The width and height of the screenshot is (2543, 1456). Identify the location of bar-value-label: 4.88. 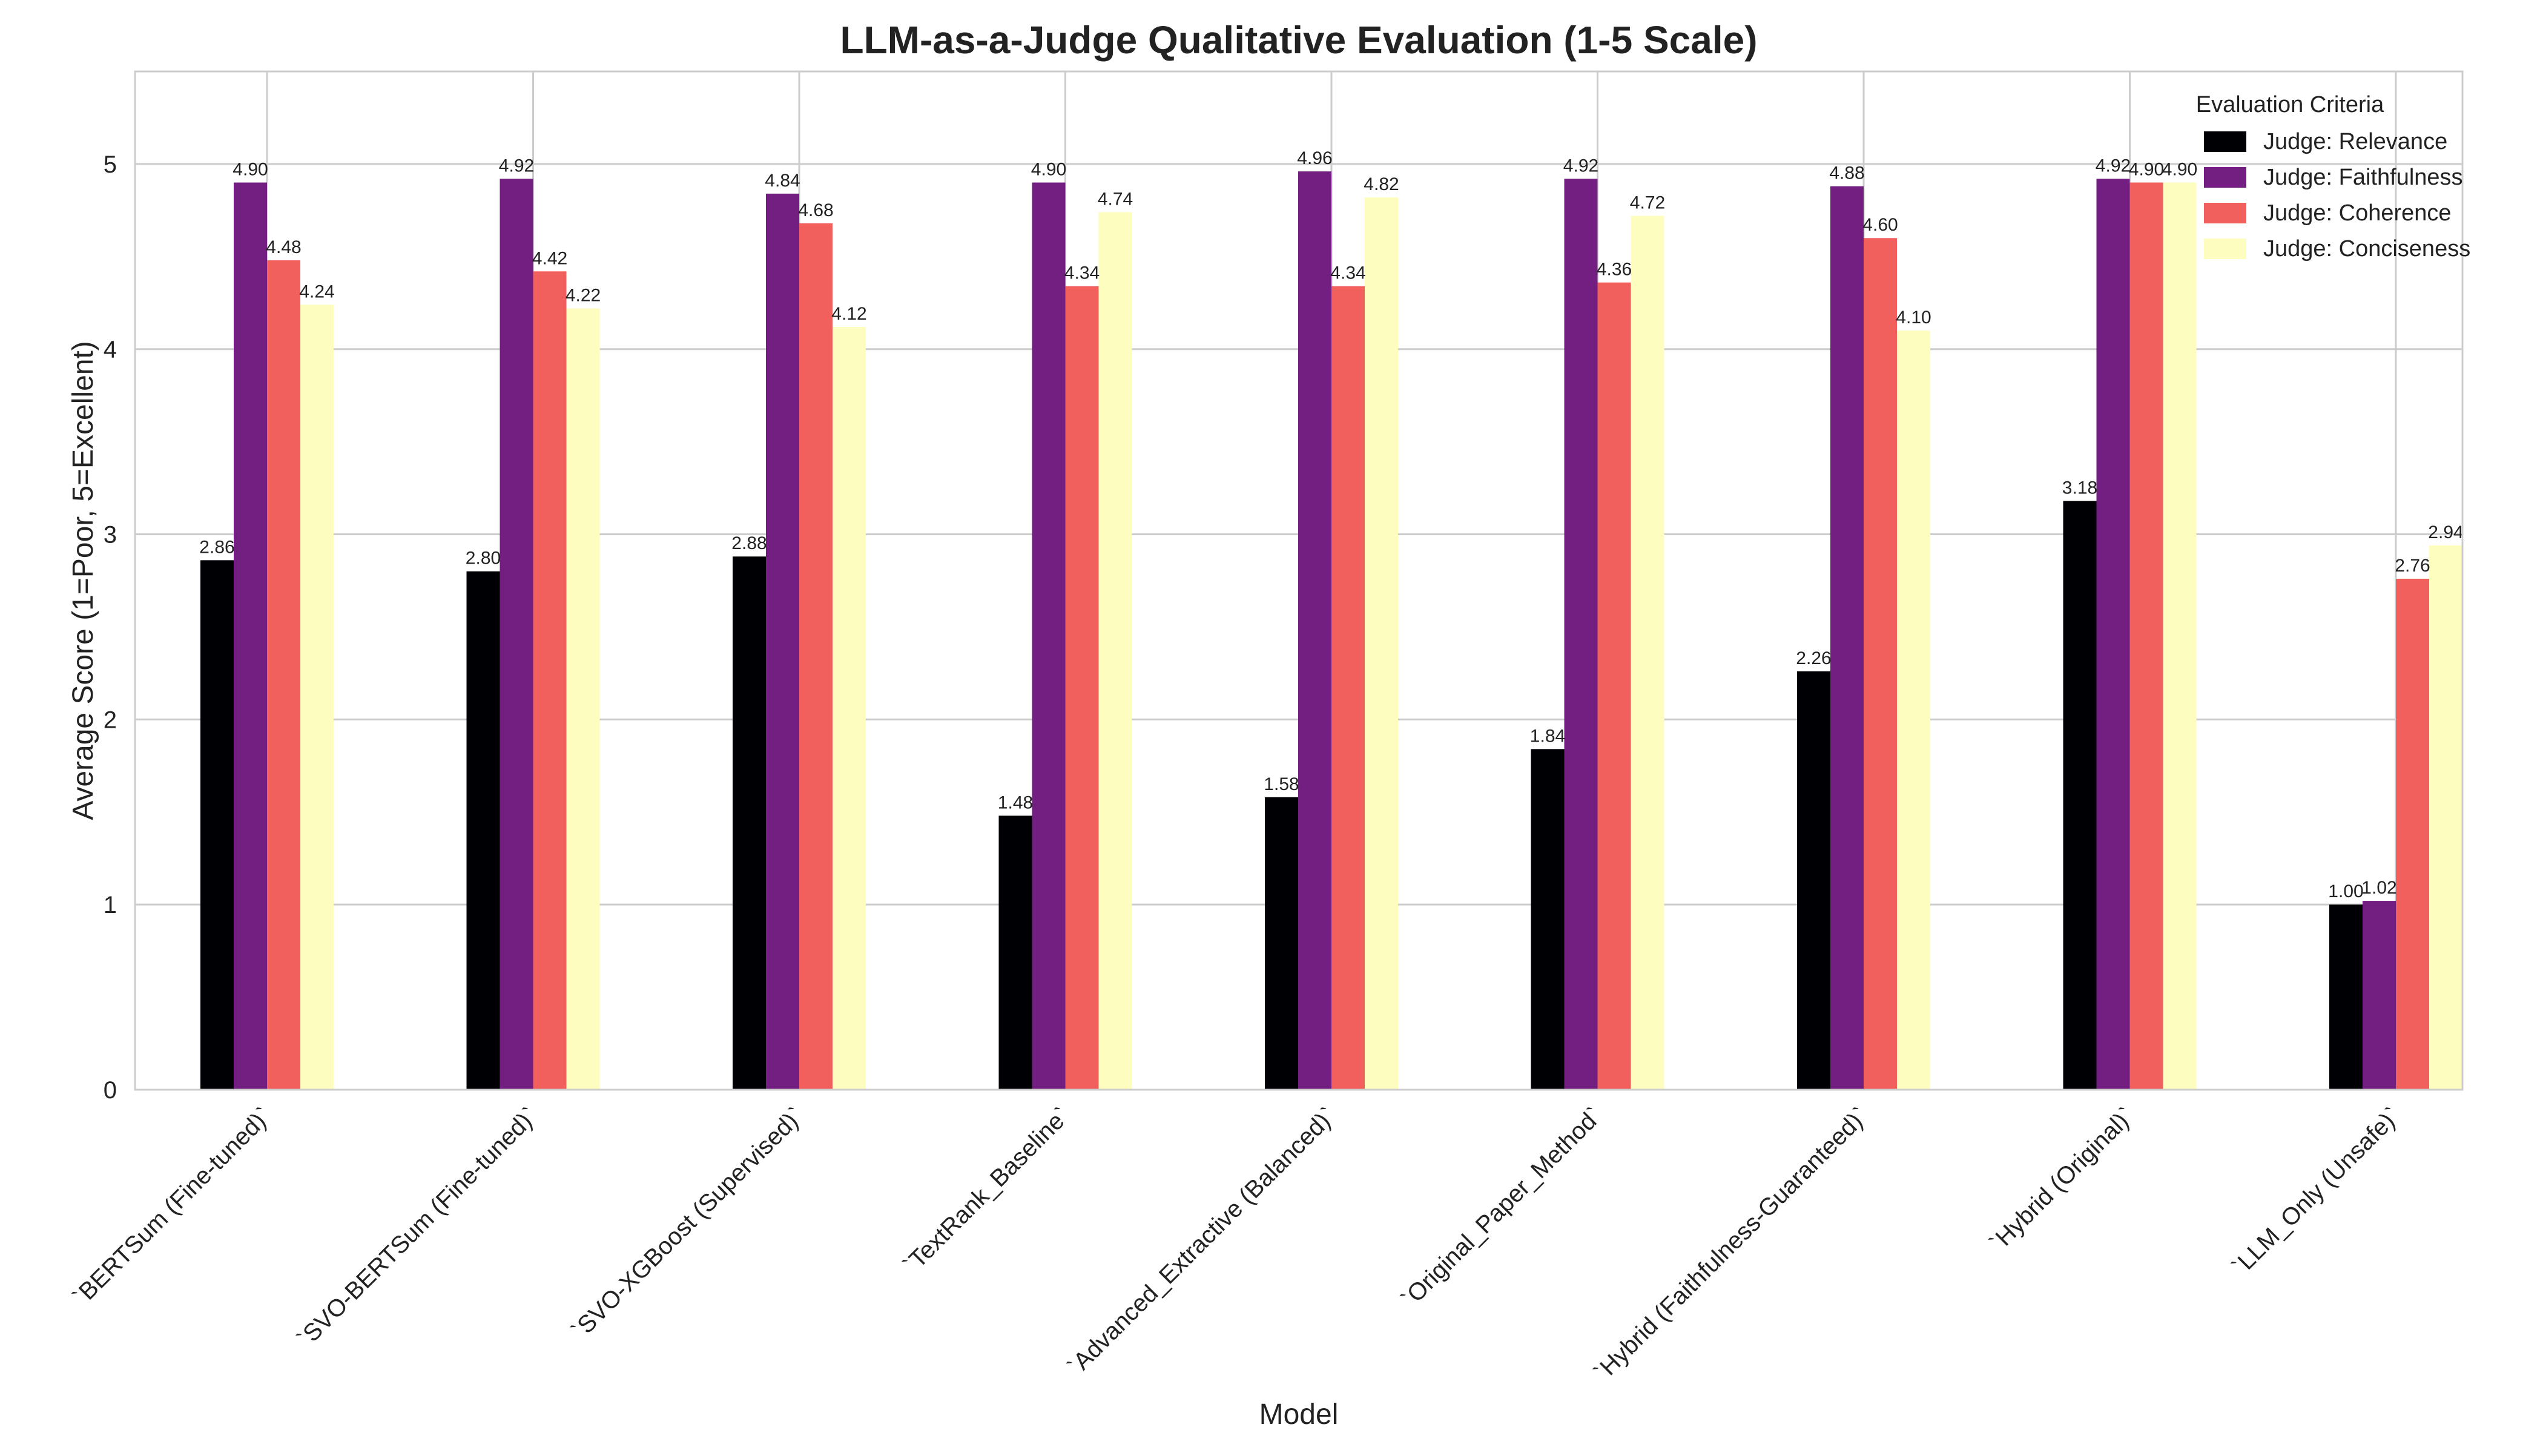
(1846, 173).